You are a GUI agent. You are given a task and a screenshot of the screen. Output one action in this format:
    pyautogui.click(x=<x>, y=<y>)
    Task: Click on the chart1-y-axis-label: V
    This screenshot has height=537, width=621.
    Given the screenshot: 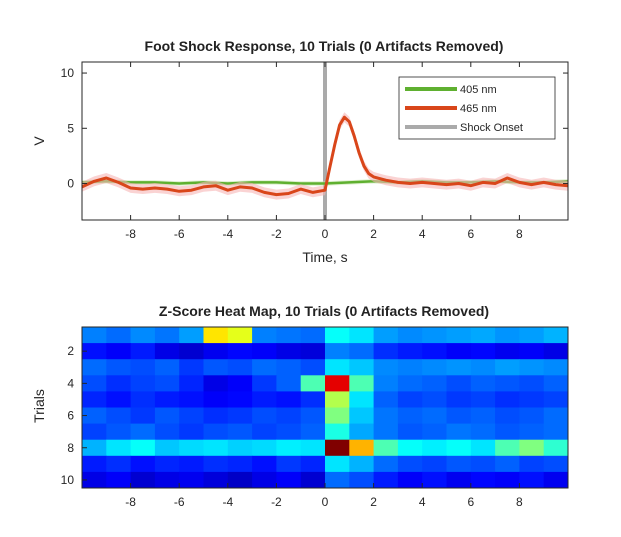 What is the action you would take?
    pyautogui.click(x=39, y=141)
    